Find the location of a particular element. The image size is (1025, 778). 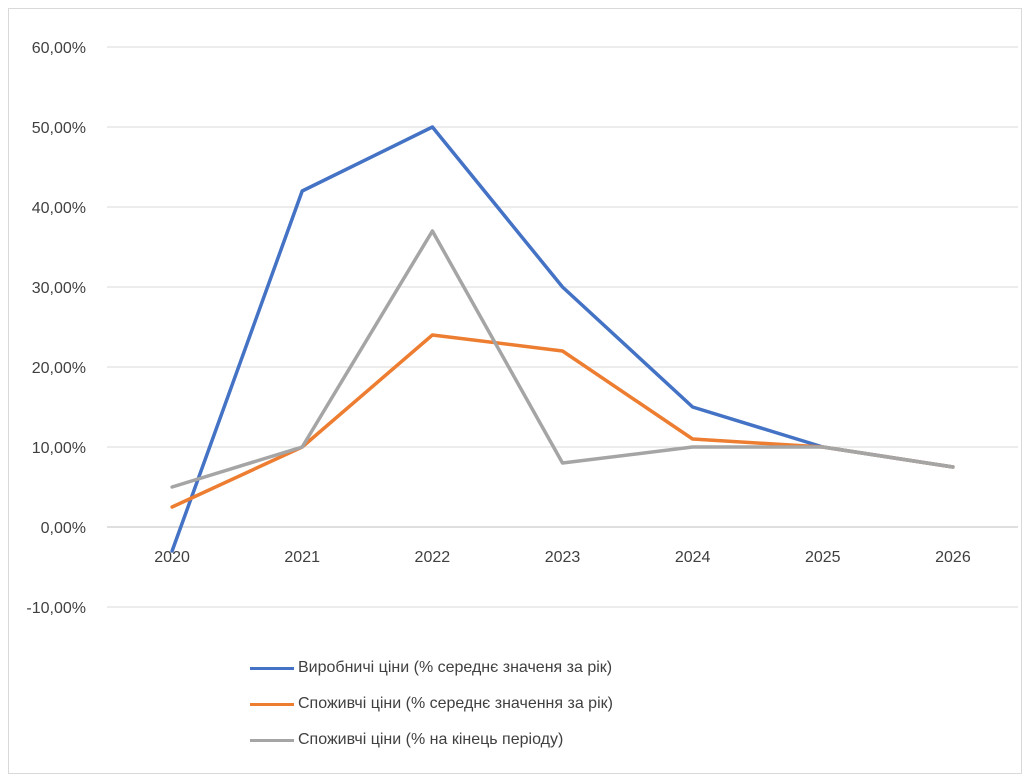

y-tick-label: 50,00% is located at coordinates (59, 128).